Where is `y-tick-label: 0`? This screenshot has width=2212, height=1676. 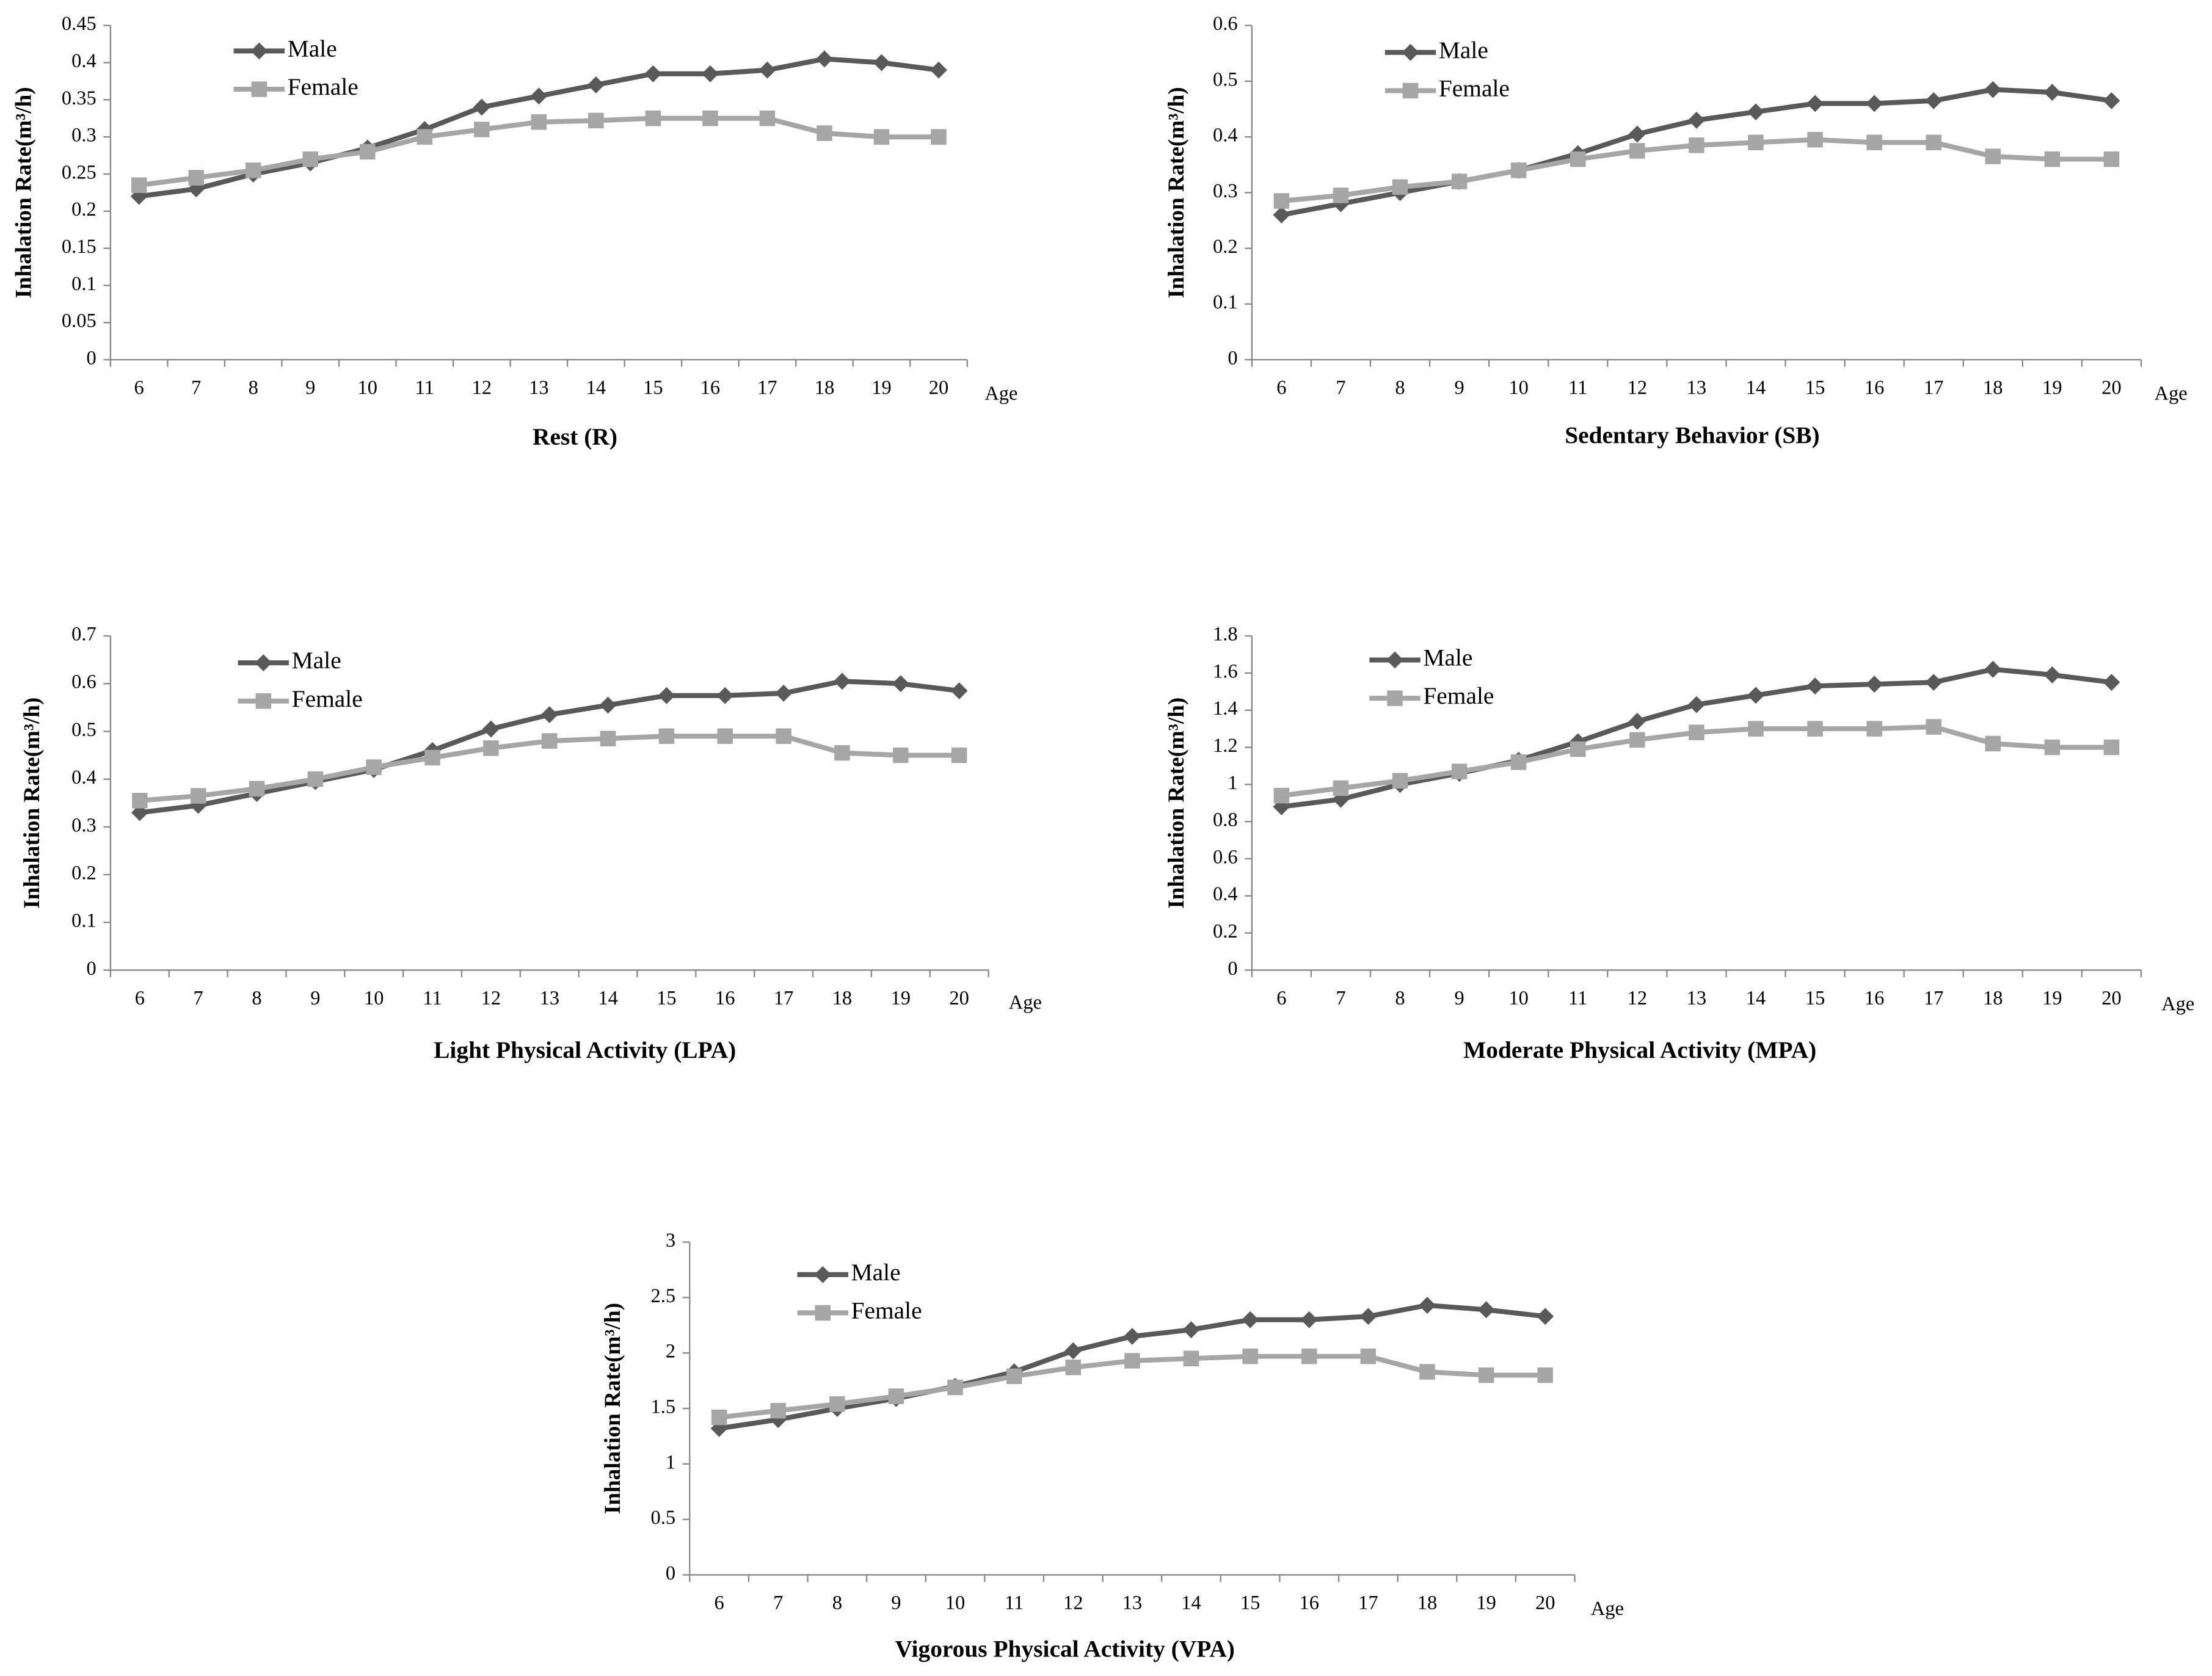
y-tick-label: 0 is located at coordinates (1232, 358).